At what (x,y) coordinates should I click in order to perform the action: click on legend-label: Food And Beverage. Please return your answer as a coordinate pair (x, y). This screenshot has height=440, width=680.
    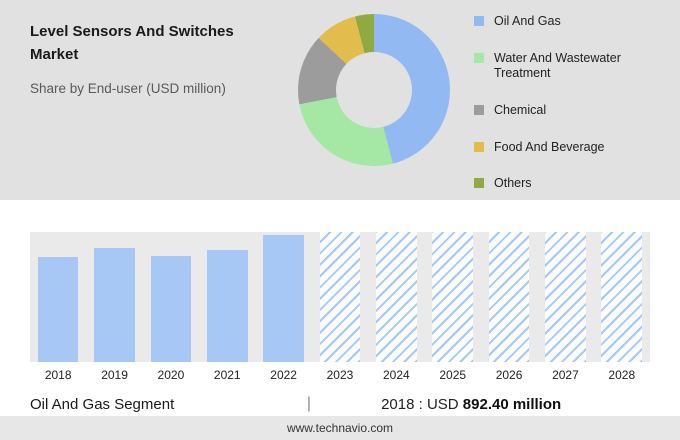
    Looking at the image, I should click on (549, 146).